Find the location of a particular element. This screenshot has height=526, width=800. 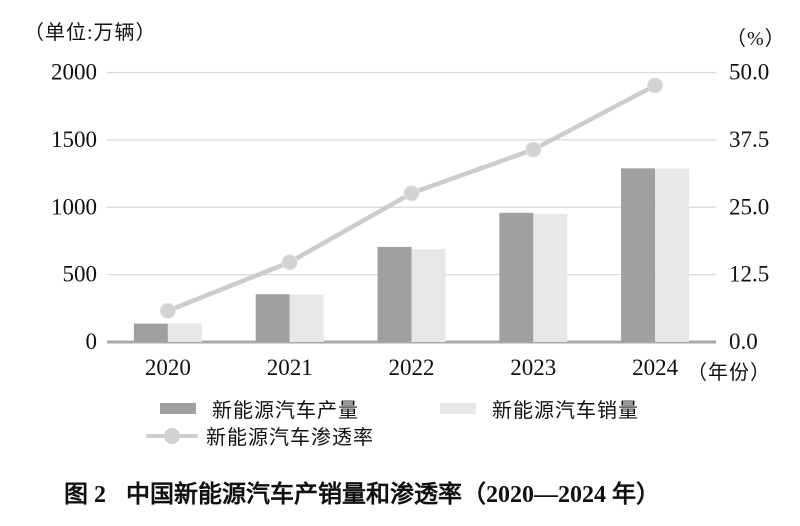

right-axis-unit-label: （%） is located at coordinates (756, 39).